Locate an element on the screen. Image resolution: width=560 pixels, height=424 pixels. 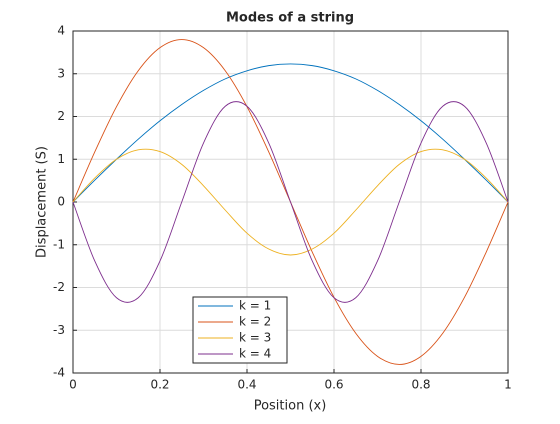
x-tick-label: 0.2 is located at coordinates (159, 385).